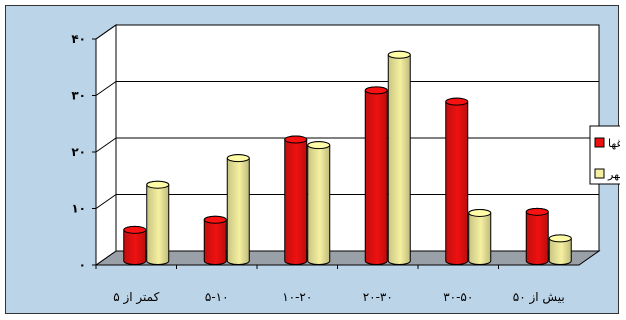 Image resolution: width=626 pixels, height=320 pixels. Describe the element at coordinates (78, 39) in the screenshot. I see `y-tick-label: ۴۰` at that location.